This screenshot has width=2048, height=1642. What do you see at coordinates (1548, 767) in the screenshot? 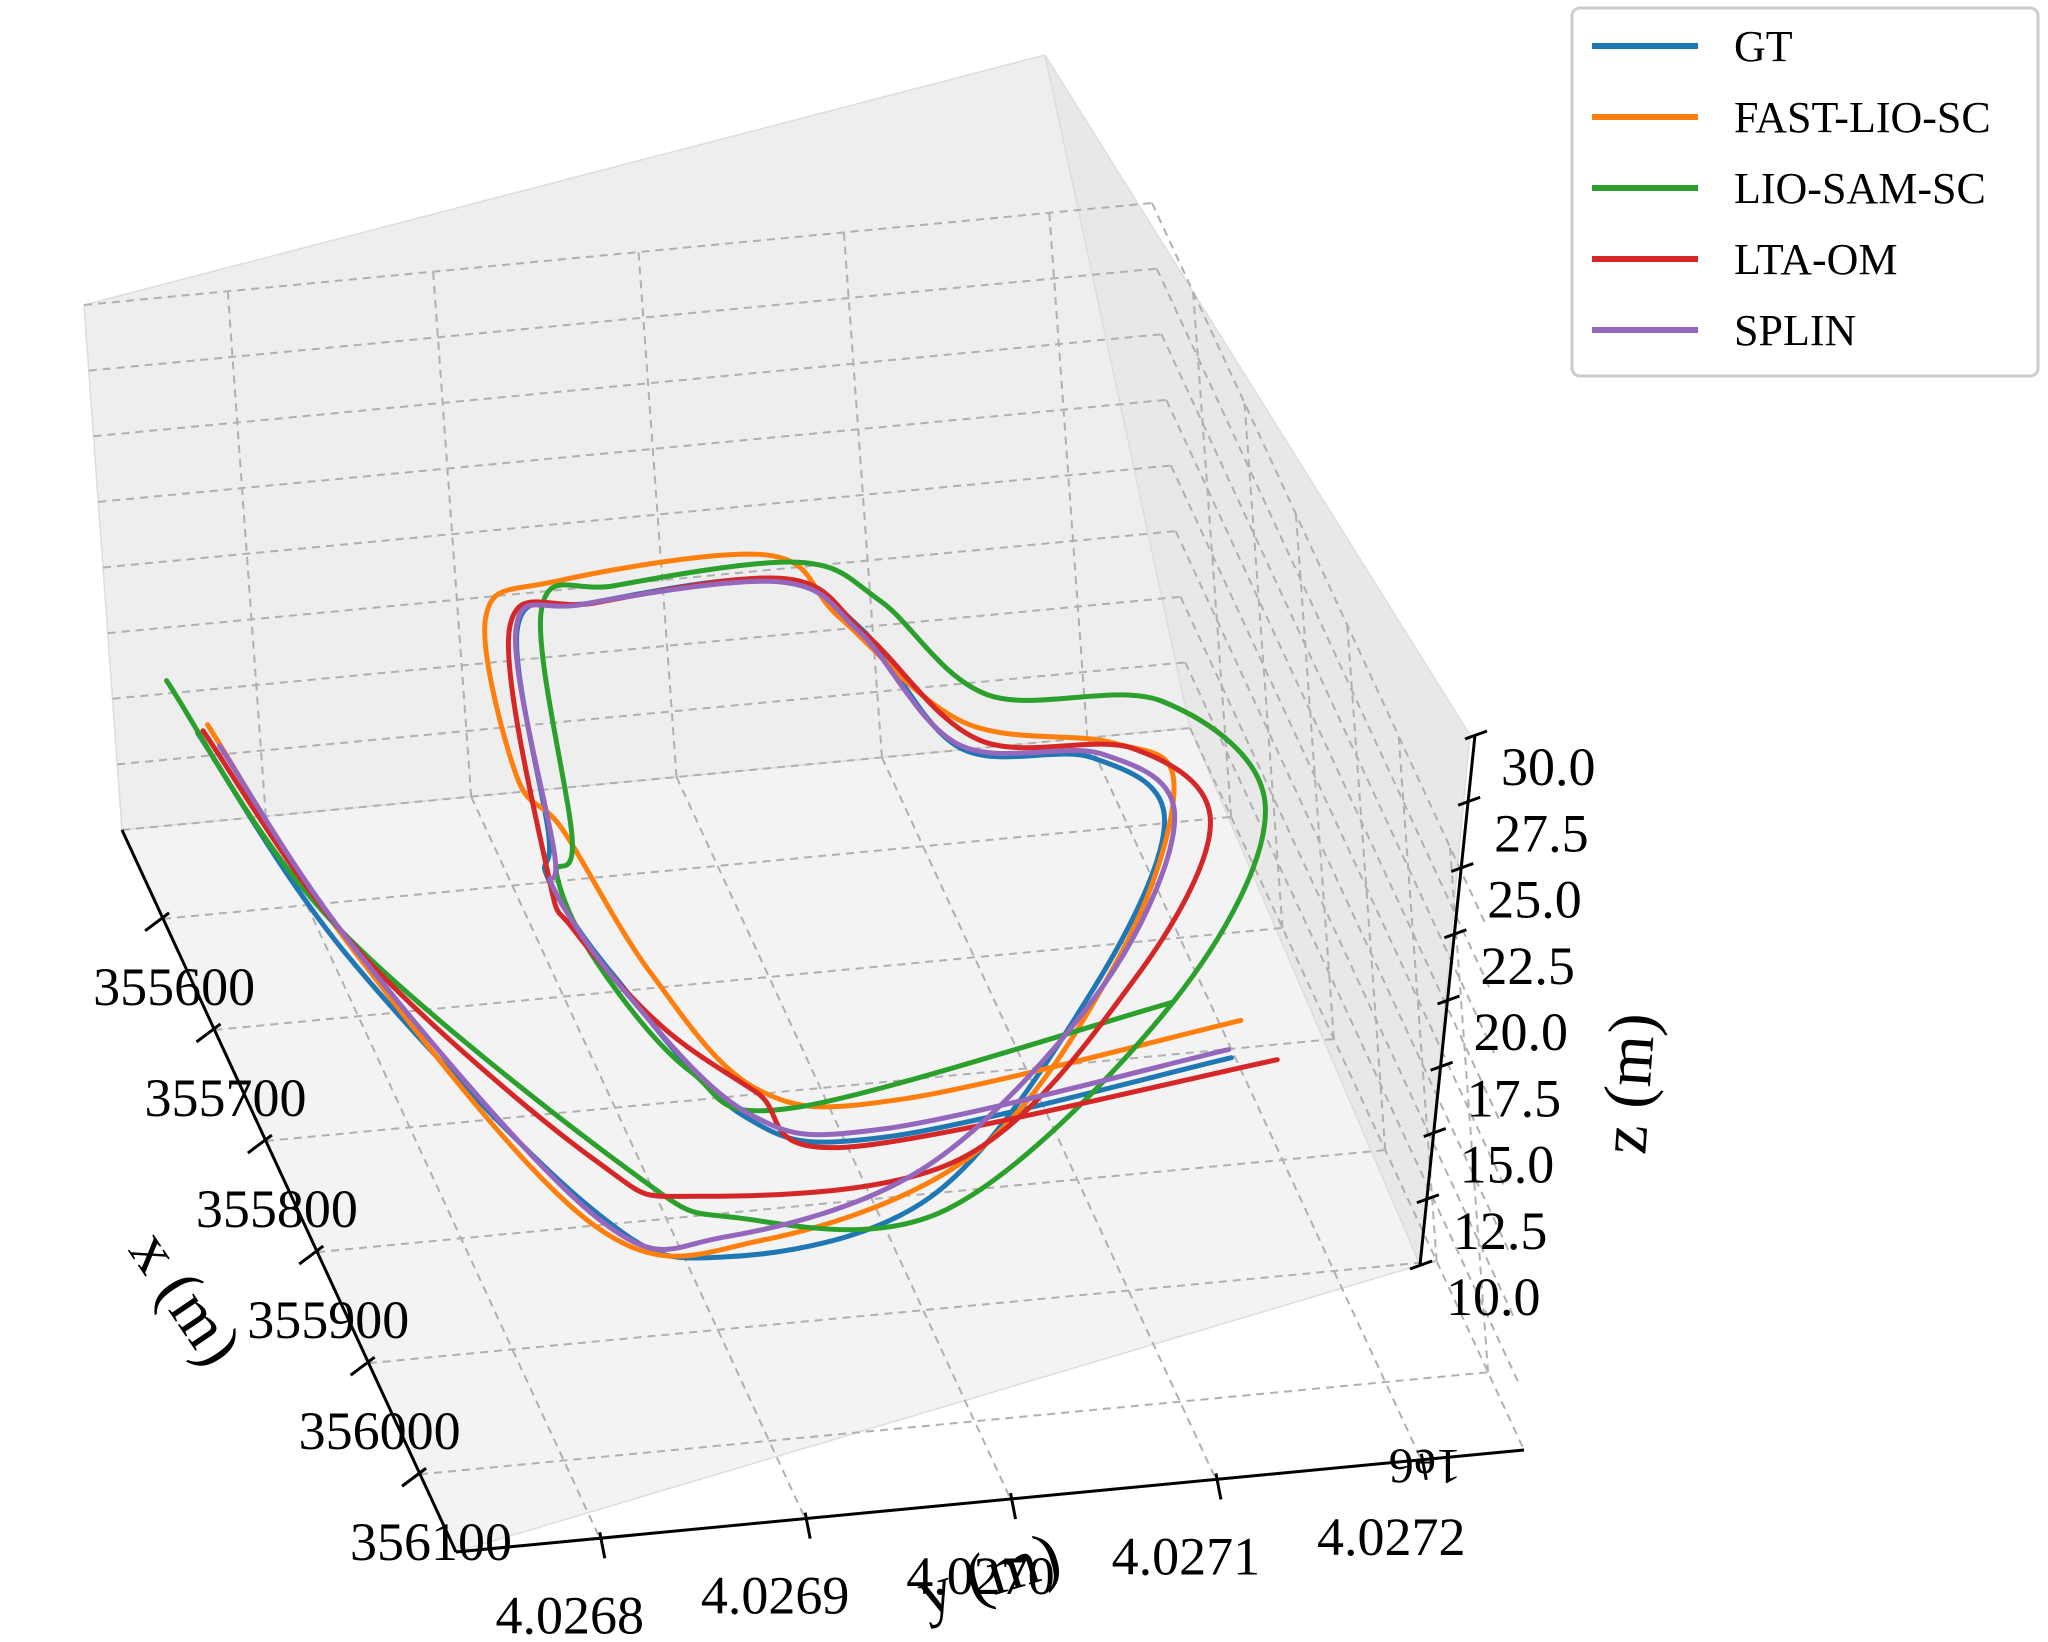
I see `z-tick-label-8: 30.0` at bounding box center [1548, 767].